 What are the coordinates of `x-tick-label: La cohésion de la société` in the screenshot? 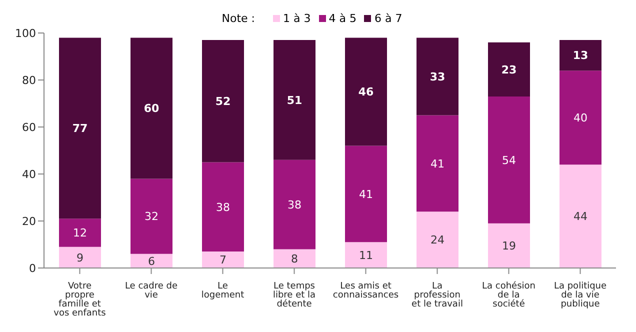 It's located at (509, 295).